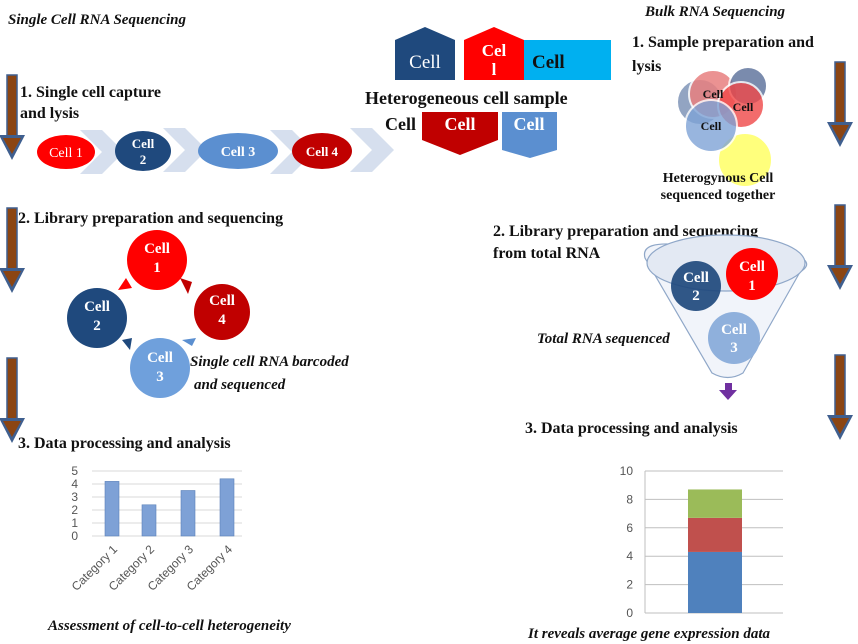 Image resolution: width=858 pixels, height=644 pixels. I want to click on bulk-title: Bulk RNA Sequencing, so click(715, 12).